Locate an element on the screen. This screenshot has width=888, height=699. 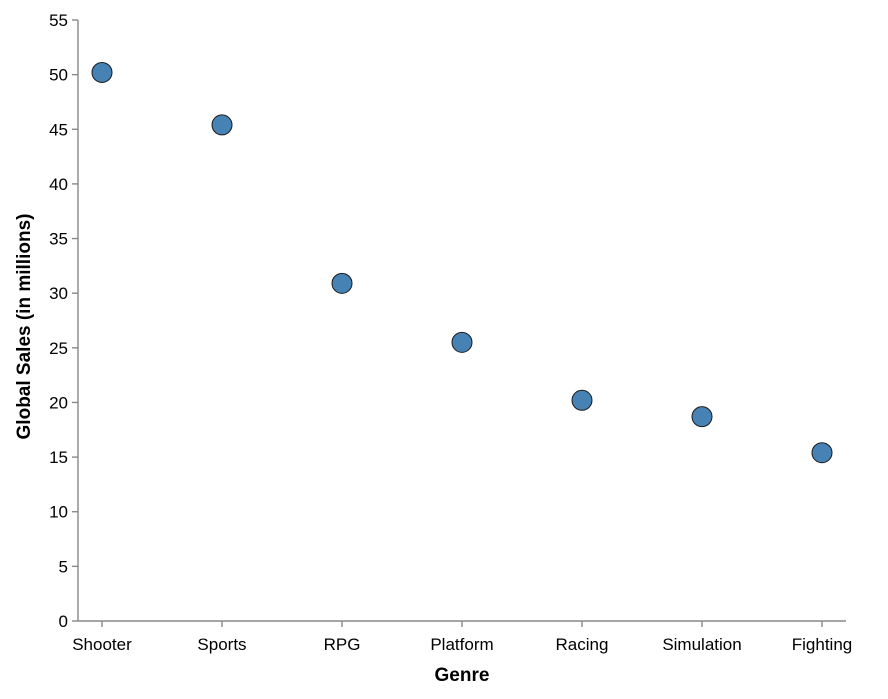
y-tick-label: 55 is located at coordinates (58, 20).